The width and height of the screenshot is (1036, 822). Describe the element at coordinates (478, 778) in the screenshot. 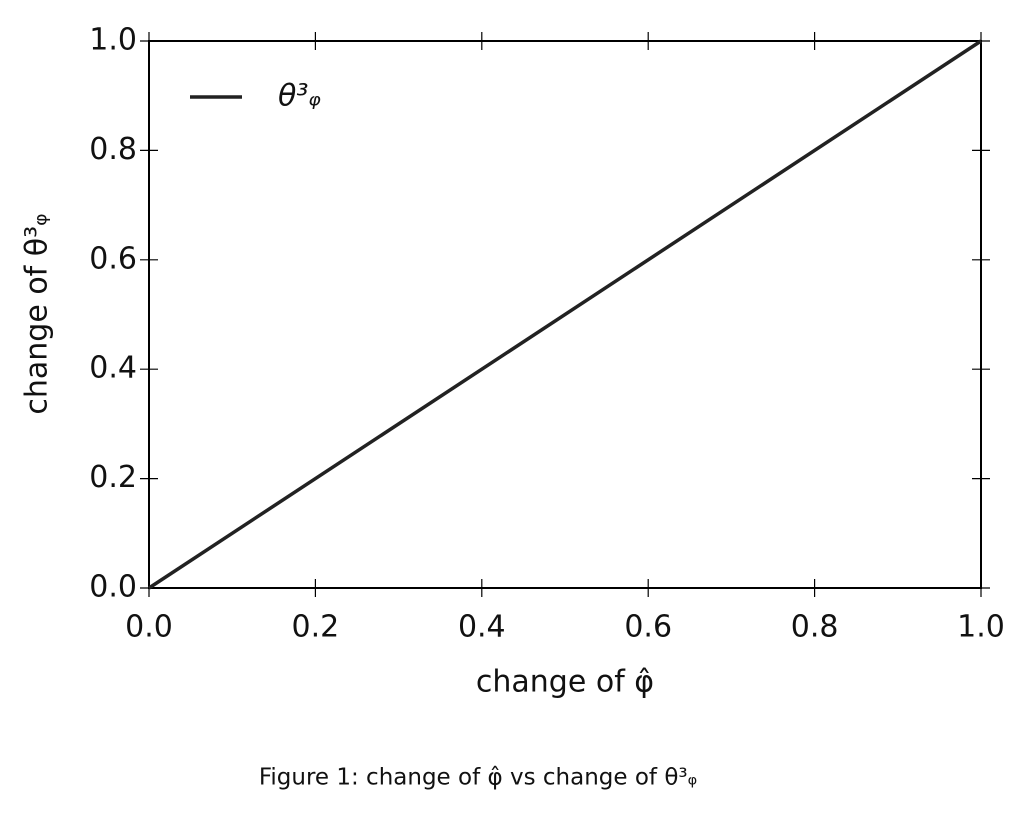

I see `figure-caption: Figure 1: change of φ̂ vs change of θ³ᵩ` at that location.